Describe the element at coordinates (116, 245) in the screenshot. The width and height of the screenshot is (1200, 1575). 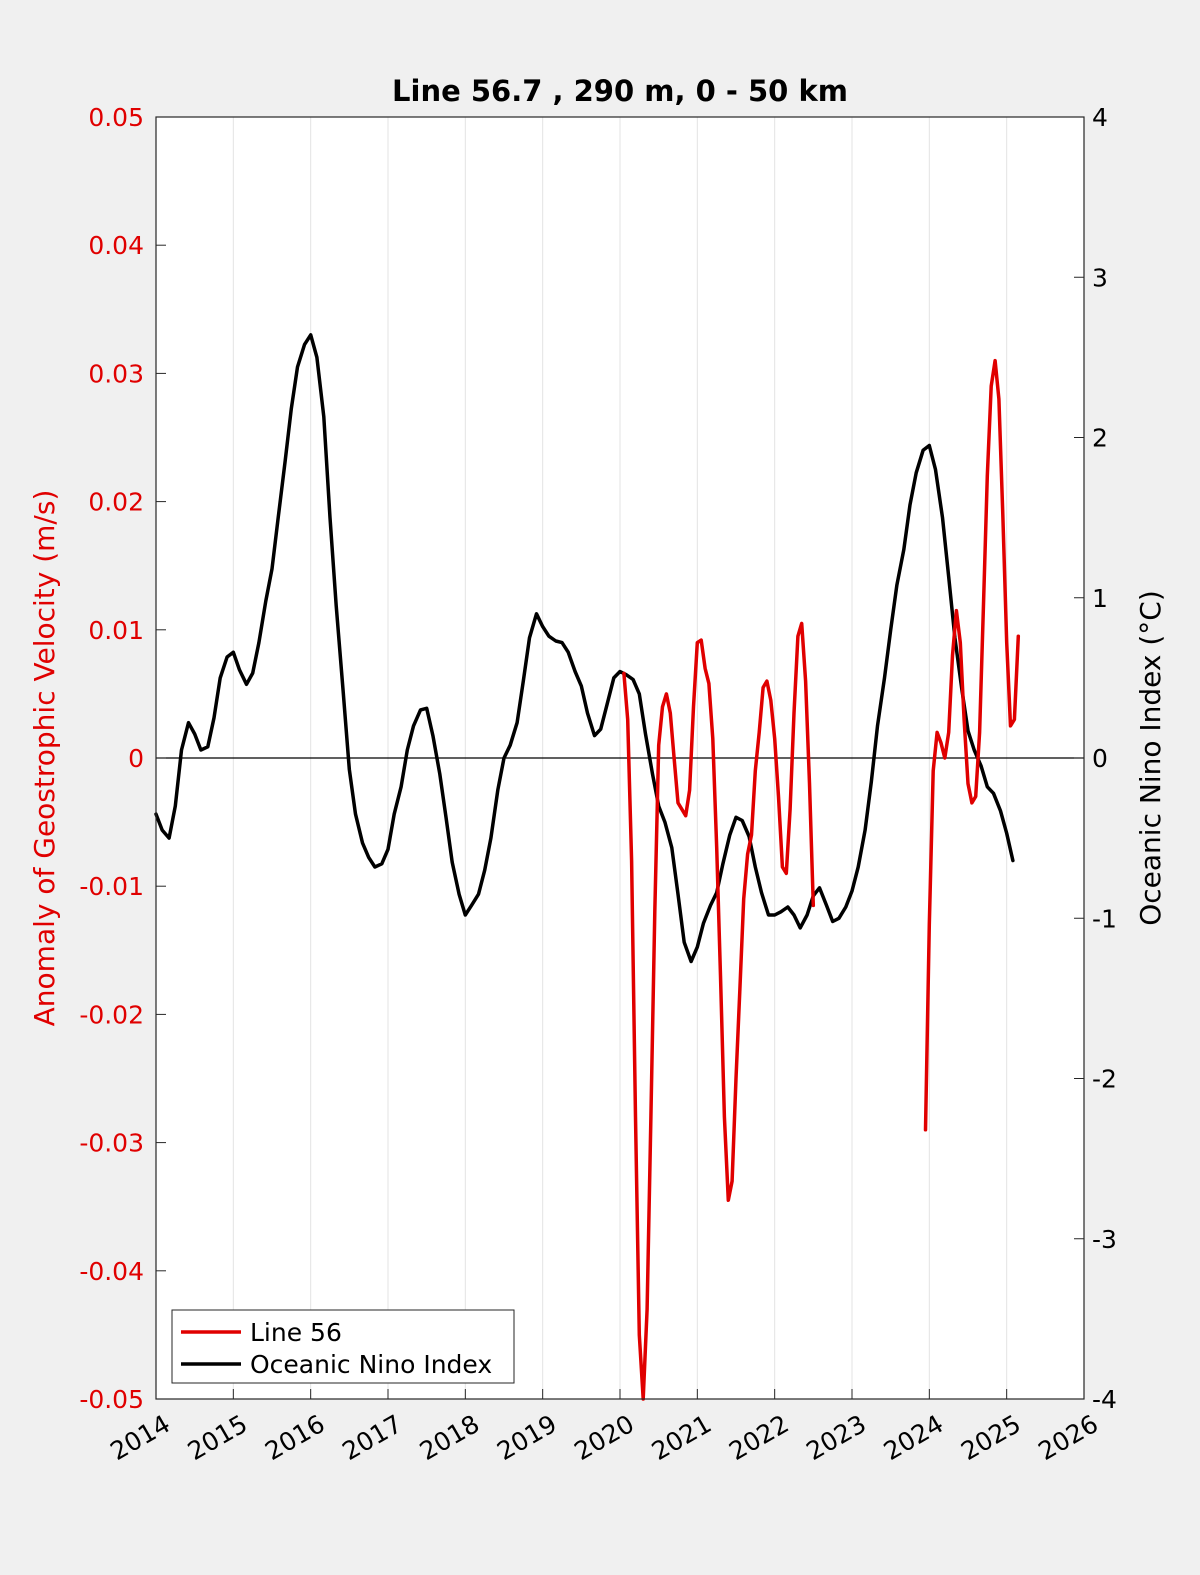
I see `y-left-tick-label: 0.04` at that location.